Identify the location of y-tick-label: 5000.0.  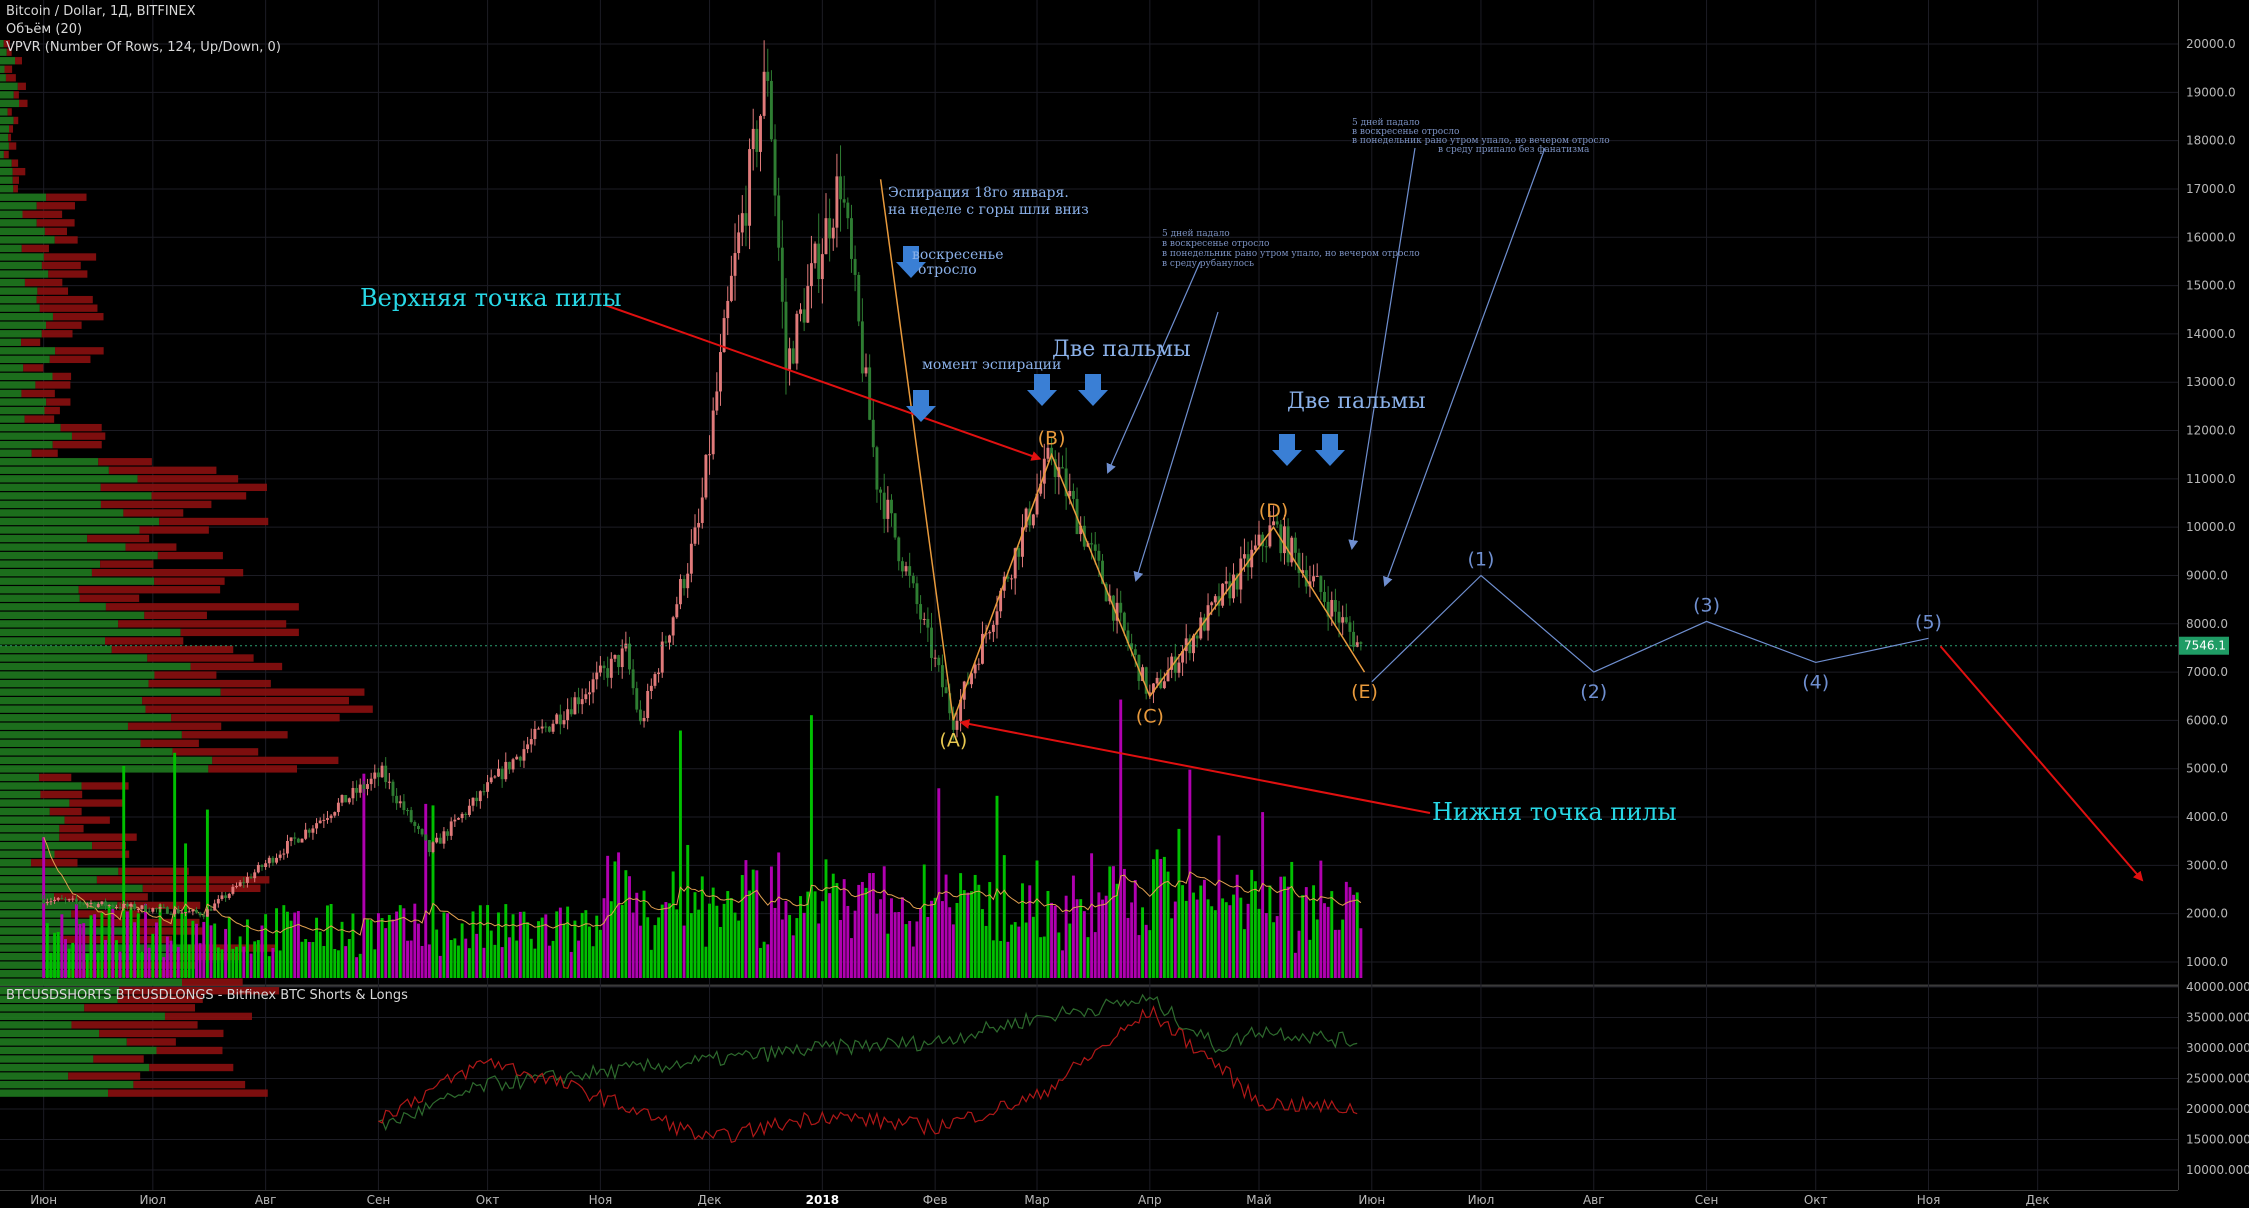
(2207, 769).